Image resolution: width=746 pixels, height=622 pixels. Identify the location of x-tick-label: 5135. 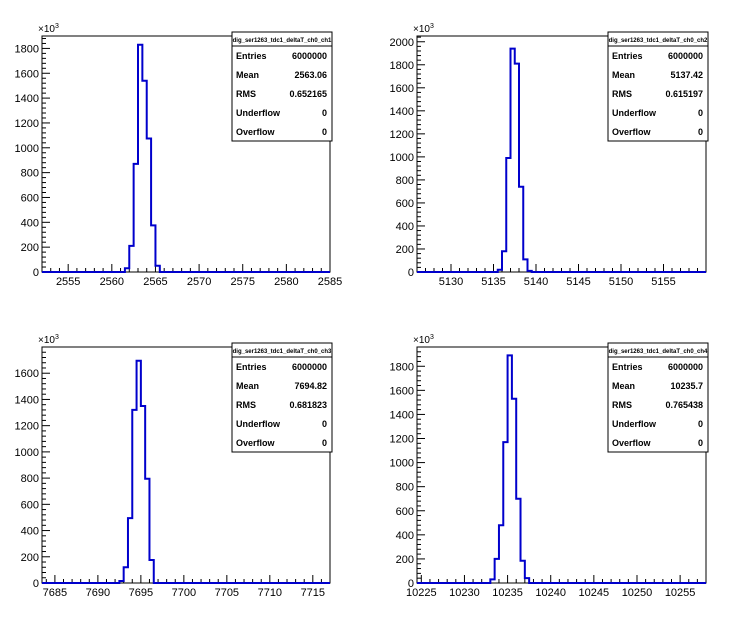
(493, 282).